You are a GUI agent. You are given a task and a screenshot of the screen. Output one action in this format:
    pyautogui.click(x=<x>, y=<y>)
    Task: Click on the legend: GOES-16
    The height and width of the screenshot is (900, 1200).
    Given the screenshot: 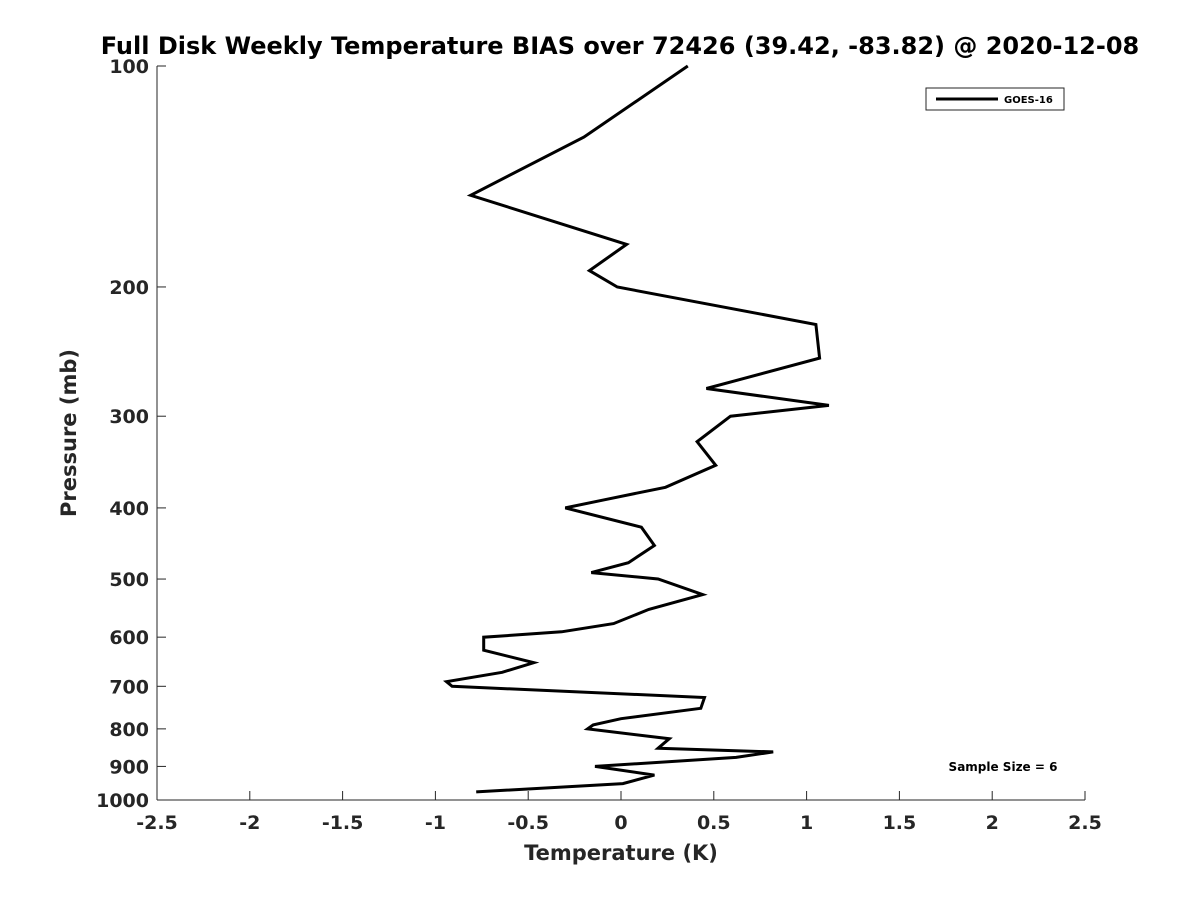 What is the action you would take?
    pyautogui.click(x=995, y=99)
    